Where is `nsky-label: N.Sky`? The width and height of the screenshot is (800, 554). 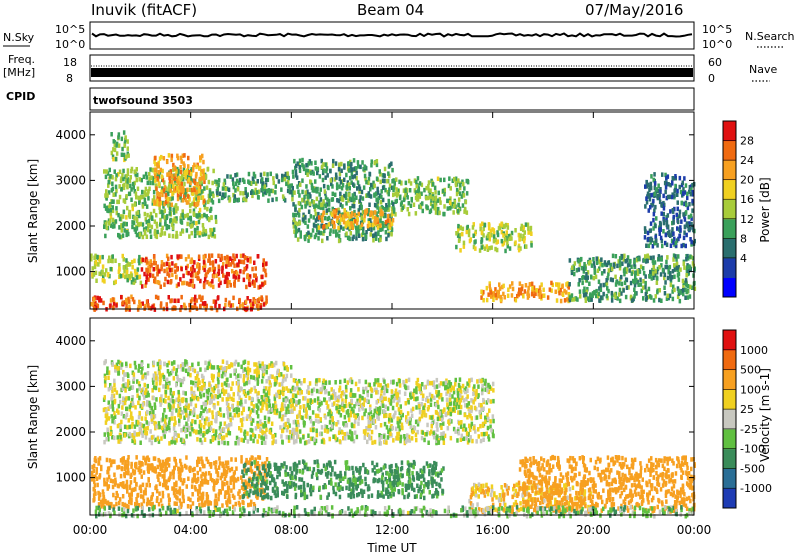 nsky-label: N.Sky is located at coordinates (19, 37).